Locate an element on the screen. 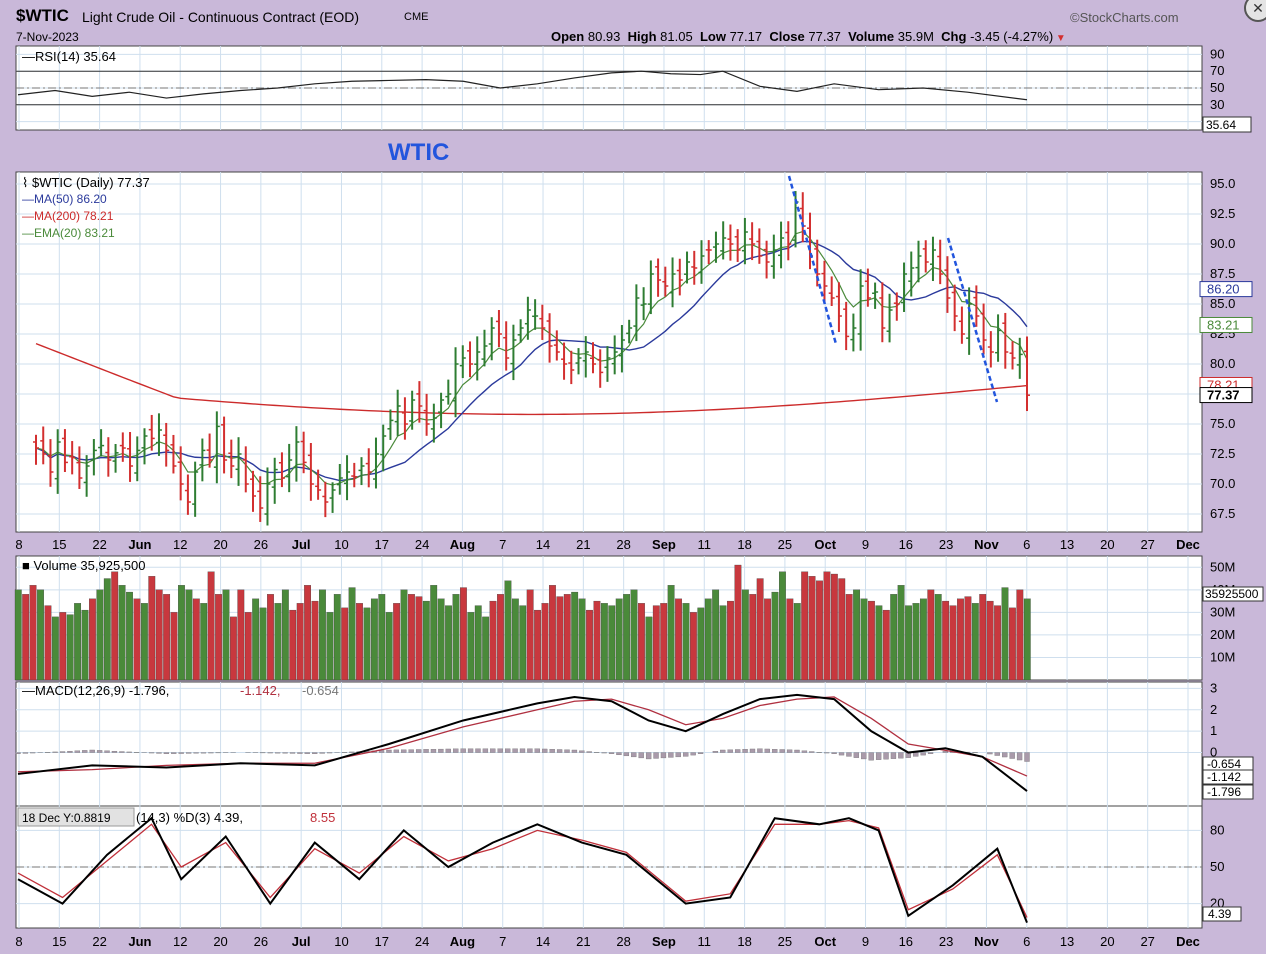 The image size is (1266, 954). y-tick-label: 85.0 is located at coordinates (1222, 303).